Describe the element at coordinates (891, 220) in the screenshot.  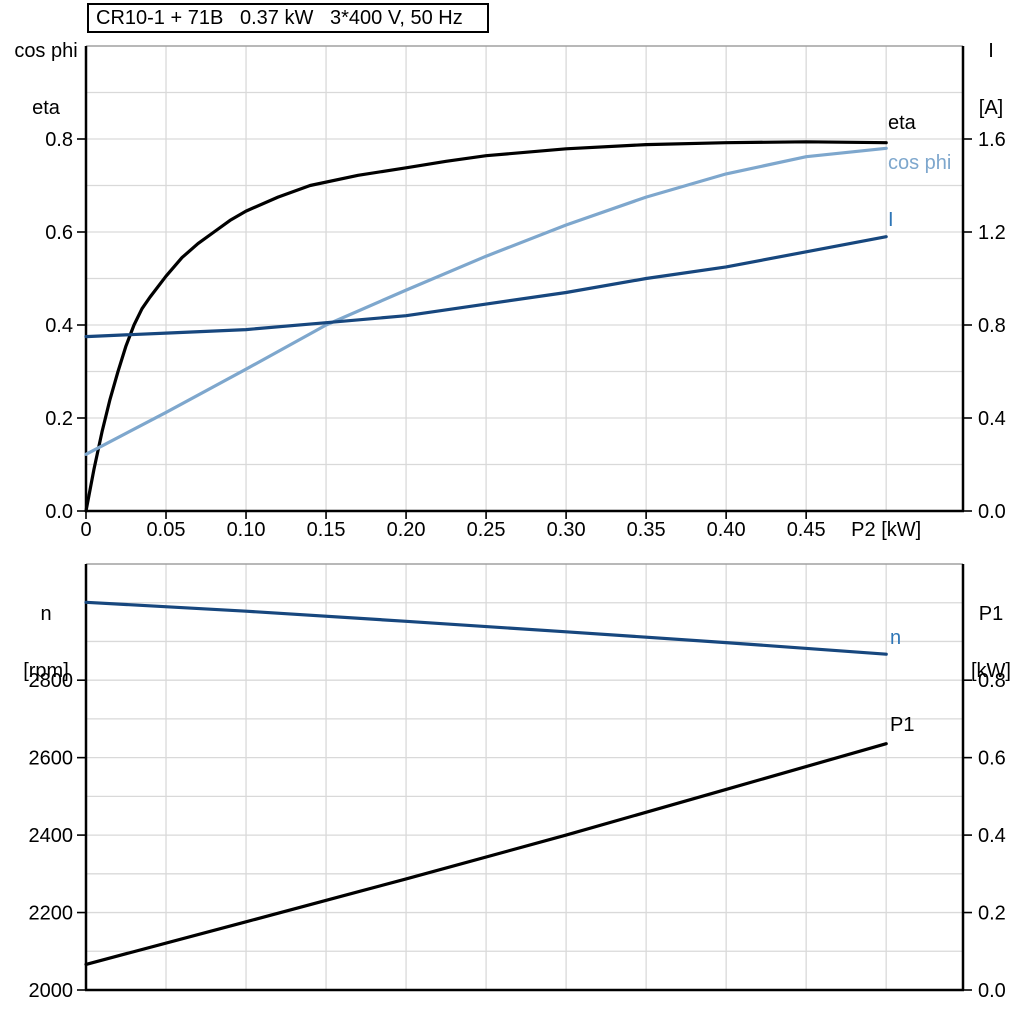
I see `I-curve-label: I` at that location.